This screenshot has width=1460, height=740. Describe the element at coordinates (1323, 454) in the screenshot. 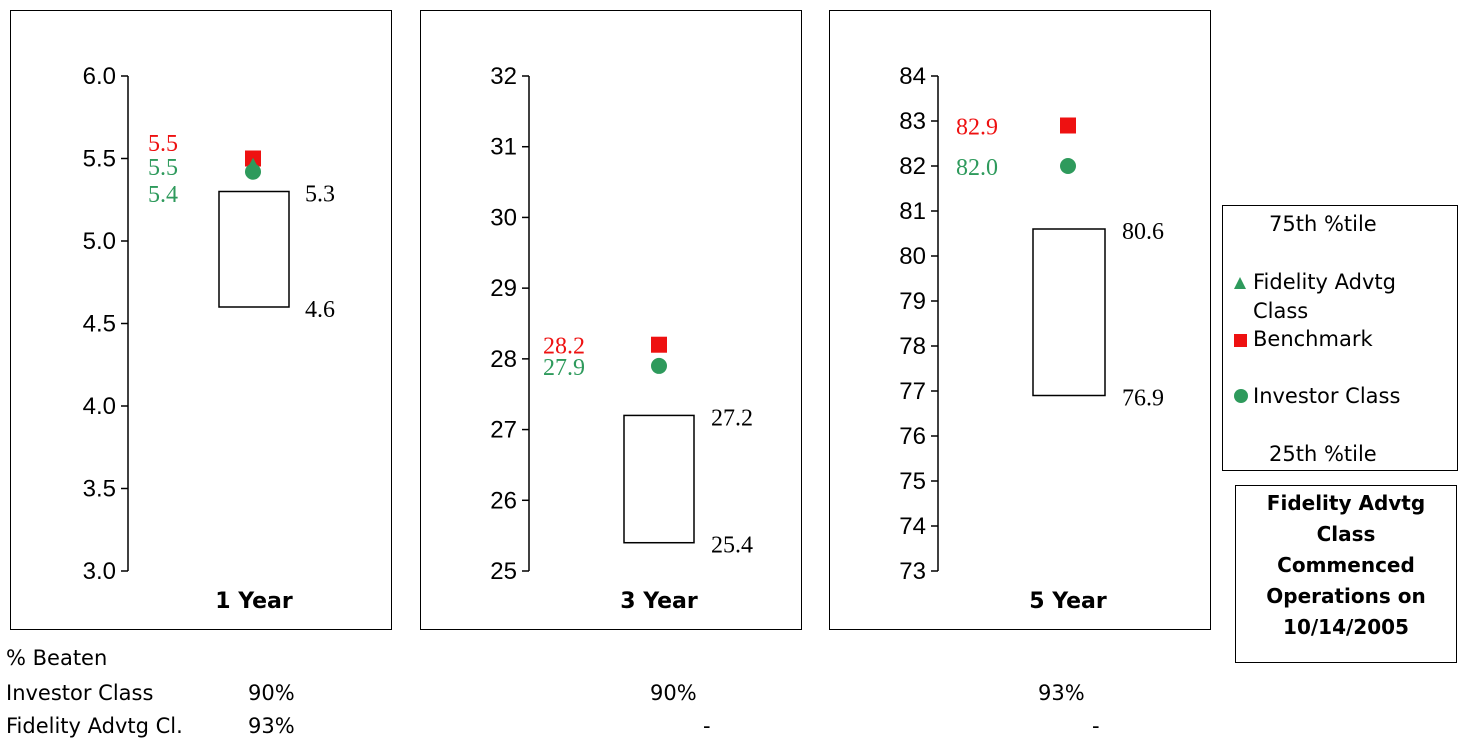

I see `legend-25th-label: 25th %tile` at that location.